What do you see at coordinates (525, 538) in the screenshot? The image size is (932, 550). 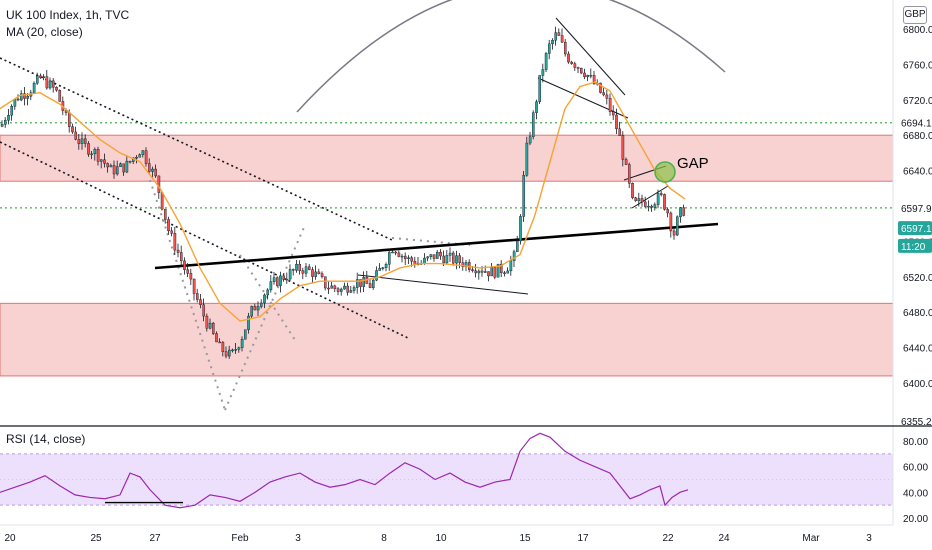 I see `time-tick-label: 15` at bounding box center [525, 538].